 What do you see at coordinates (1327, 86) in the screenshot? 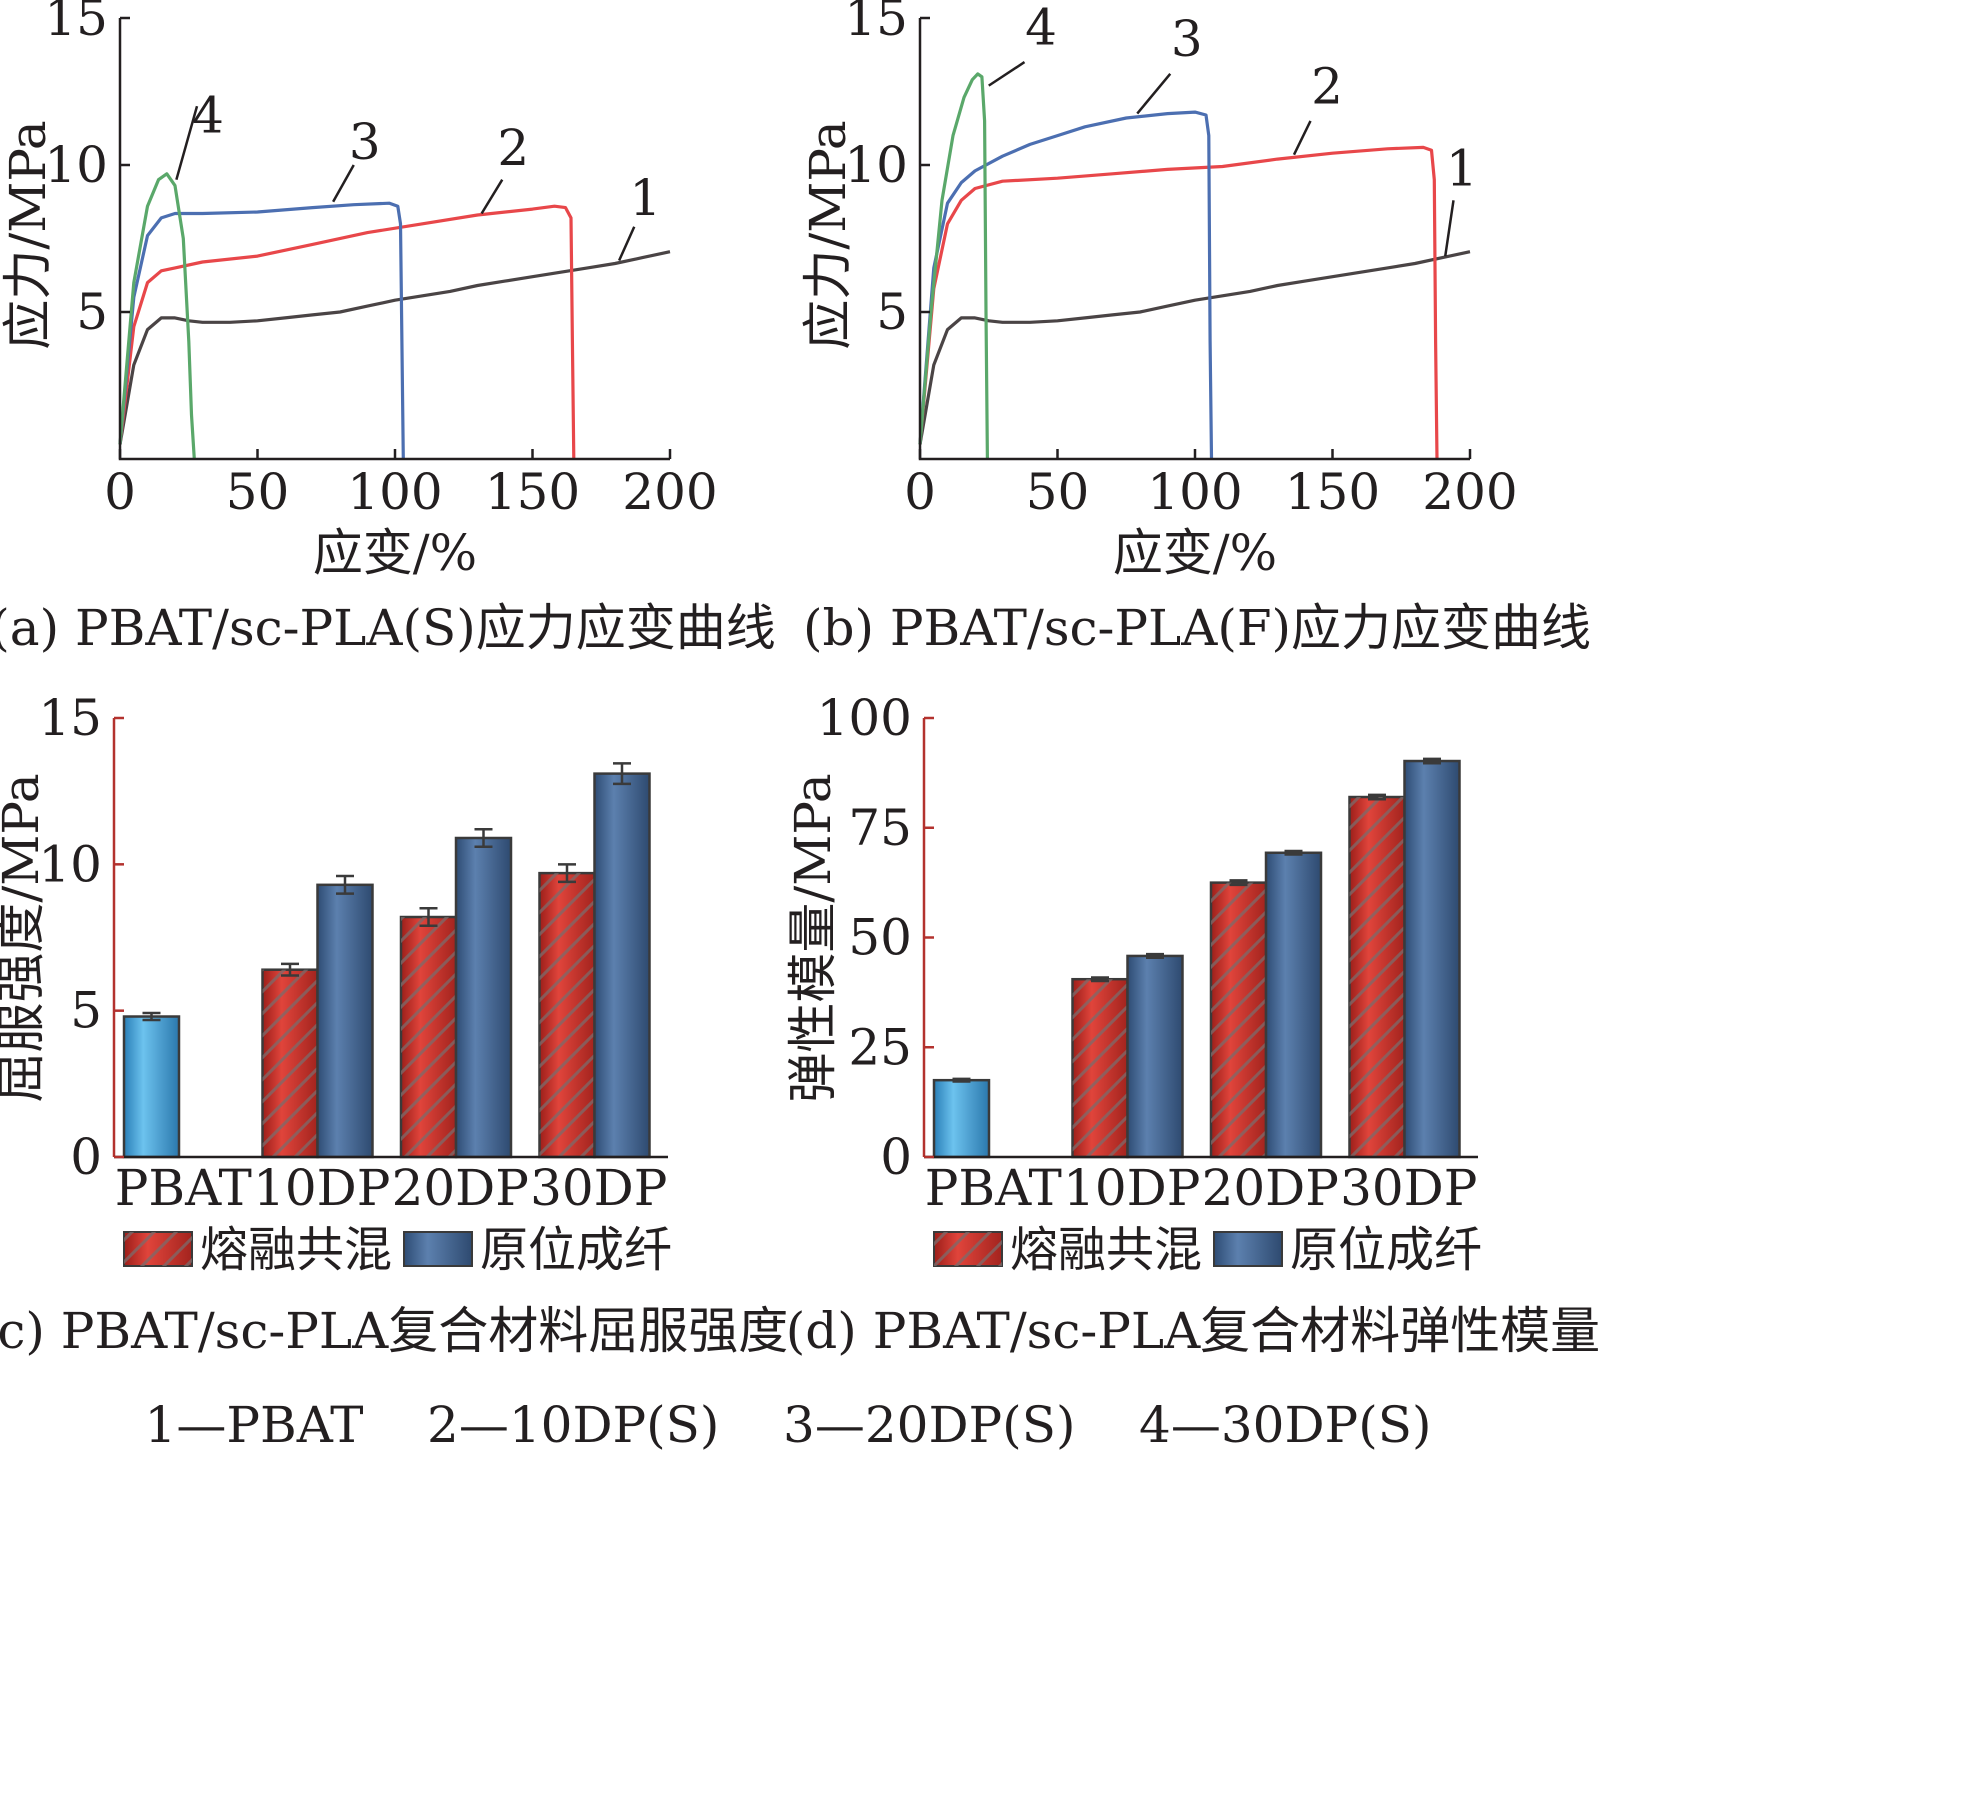
I see `panel-b-curve-label-2: 2` at bounding box center [1327, 86].